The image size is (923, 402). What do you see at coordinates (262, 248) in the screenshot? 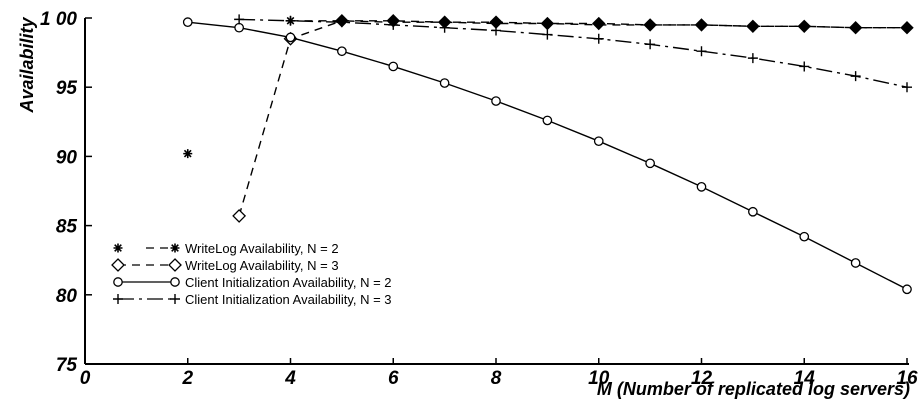
I see `legend-label: WriteLog Availability, N = 2` at bounding box center [262, 248].